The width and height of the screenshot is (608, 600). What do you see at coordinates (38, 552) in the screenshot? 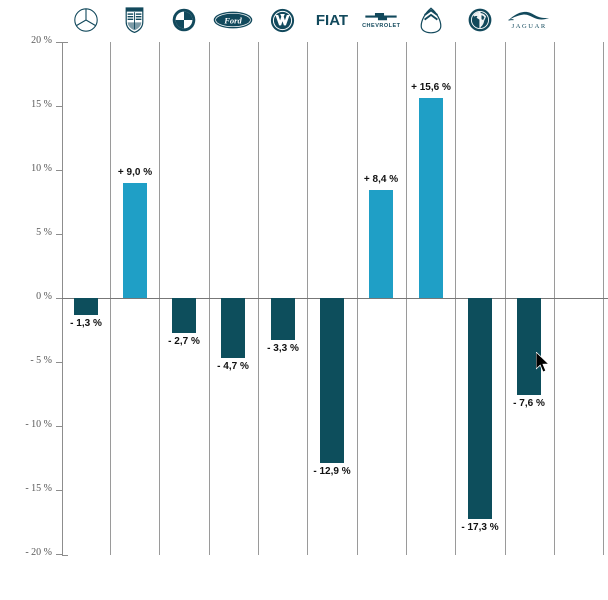
I see `y-axis-tick-label: - 20 %` at bounding box center [38, 552].